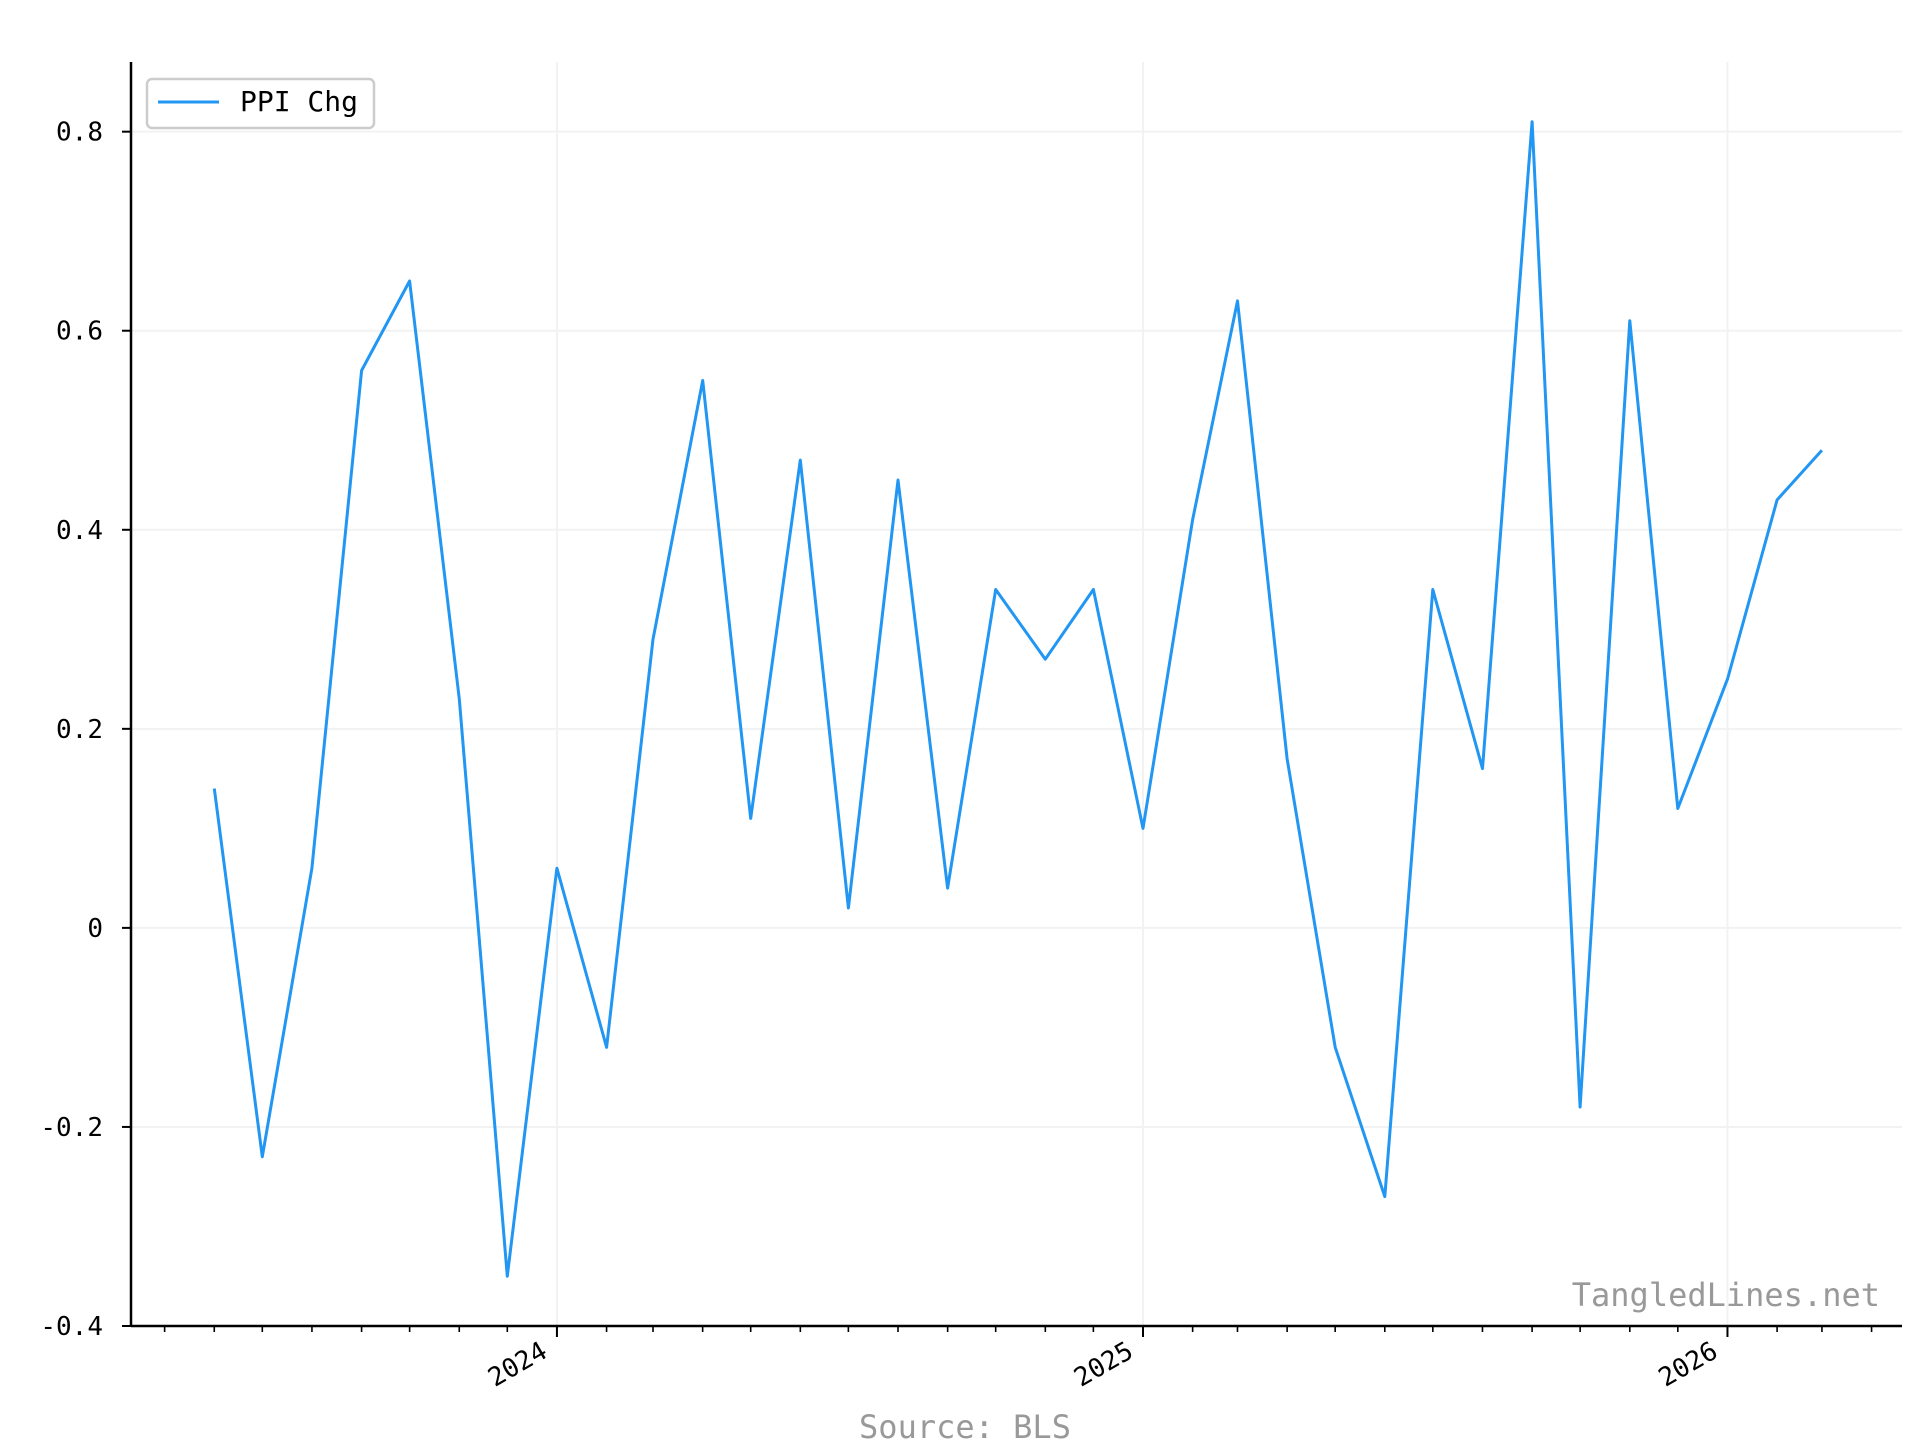  What do you see at coordinates (1726, 1295) in the screenshot?
I see `watermark: TangledLines.net` at bounding box center [1726, 1295].